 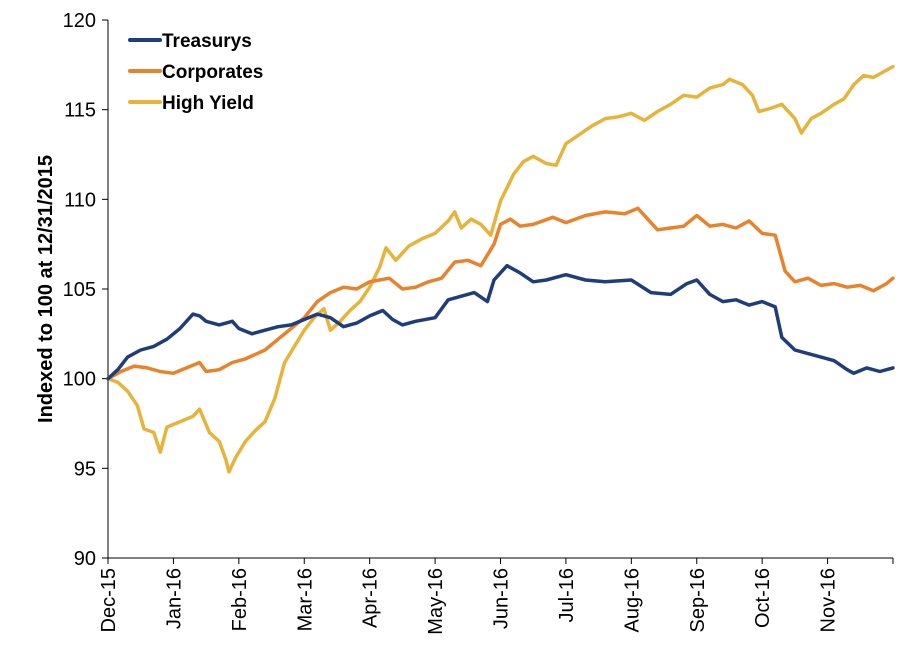 What do you see at coordinates (567, 595) in the screenshot?
I see `x-tick-label: Jul-16` at bounding box center [567, 595].